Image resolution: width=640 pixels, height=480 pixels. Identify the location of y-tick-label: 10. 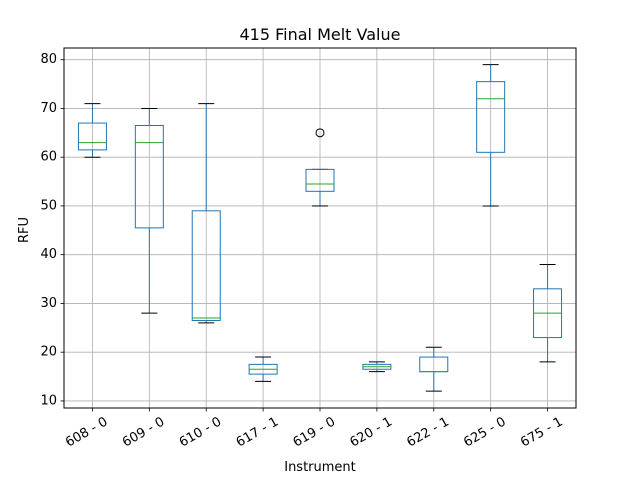
(48, 400).